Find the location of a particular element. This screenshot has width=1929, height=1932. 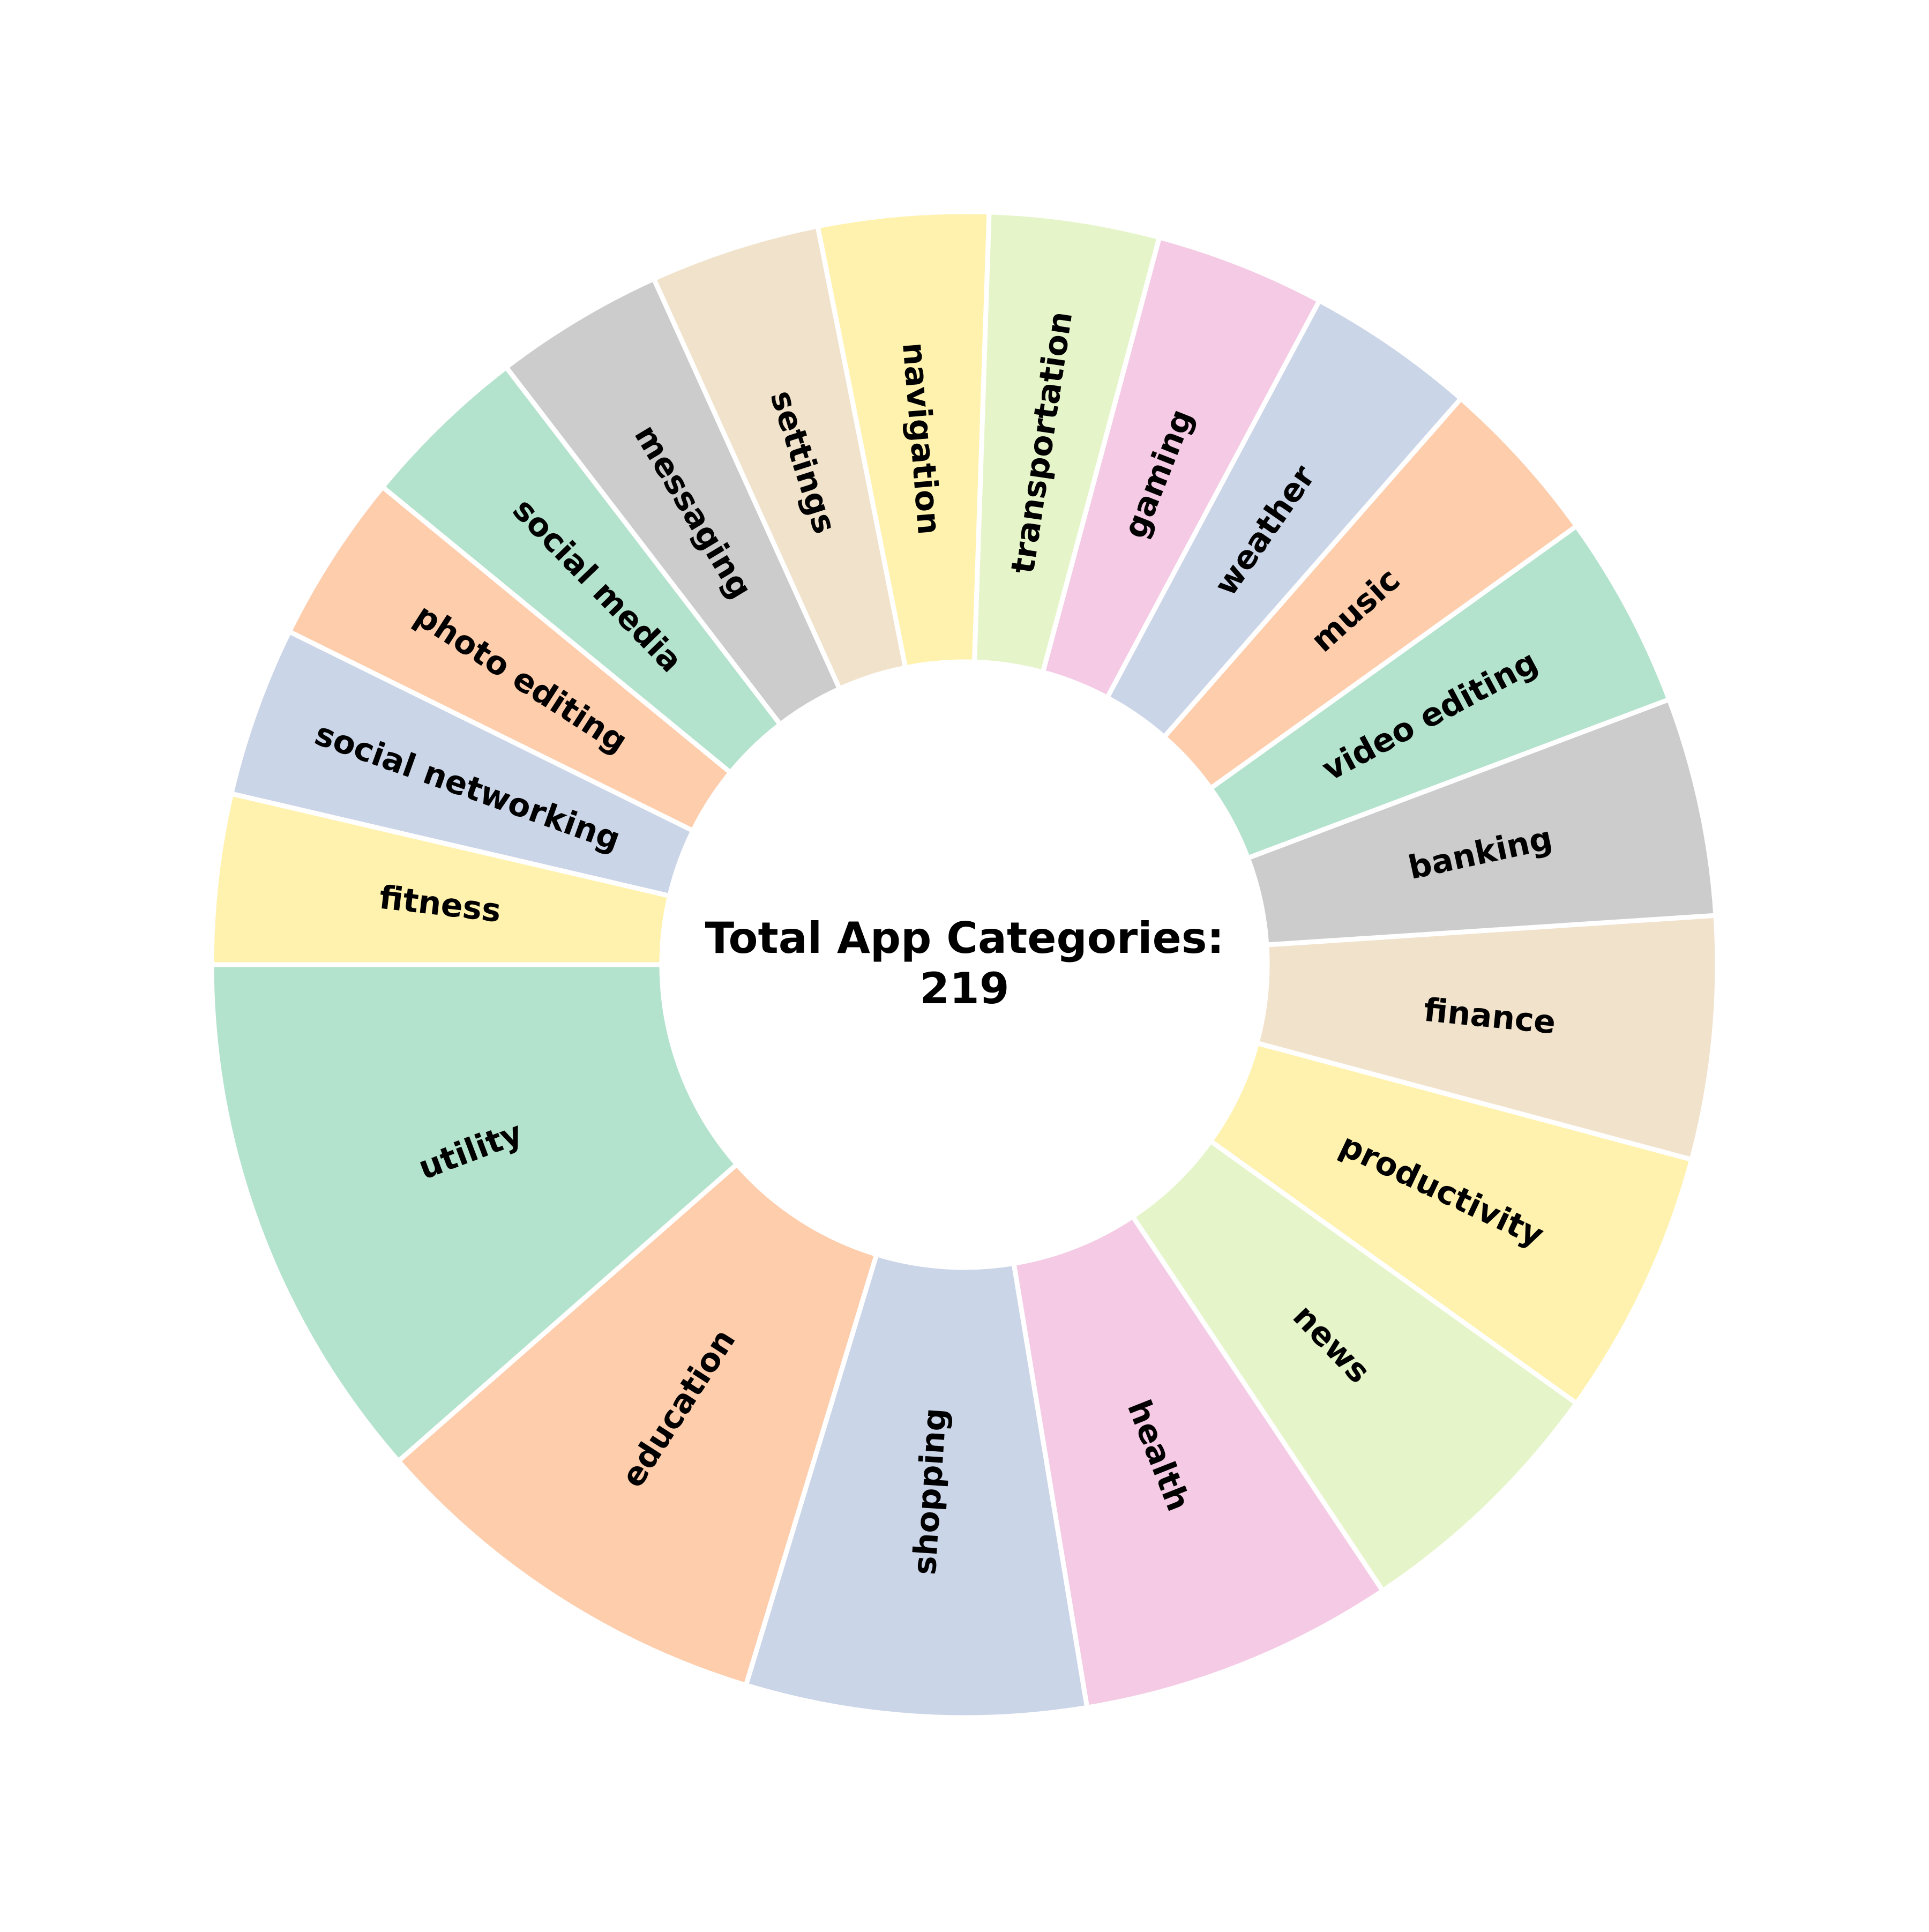

center-value: 219 is located at coordinates (965, 988).